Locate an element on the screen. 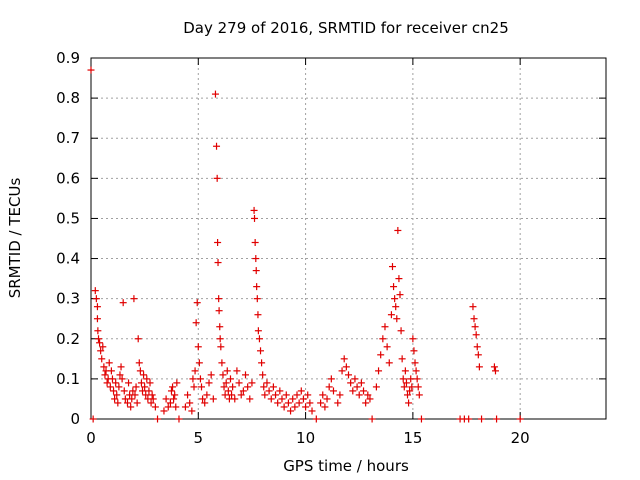  y-axis-title: SRMTID / TECUs is located at coordinates (15, 238).